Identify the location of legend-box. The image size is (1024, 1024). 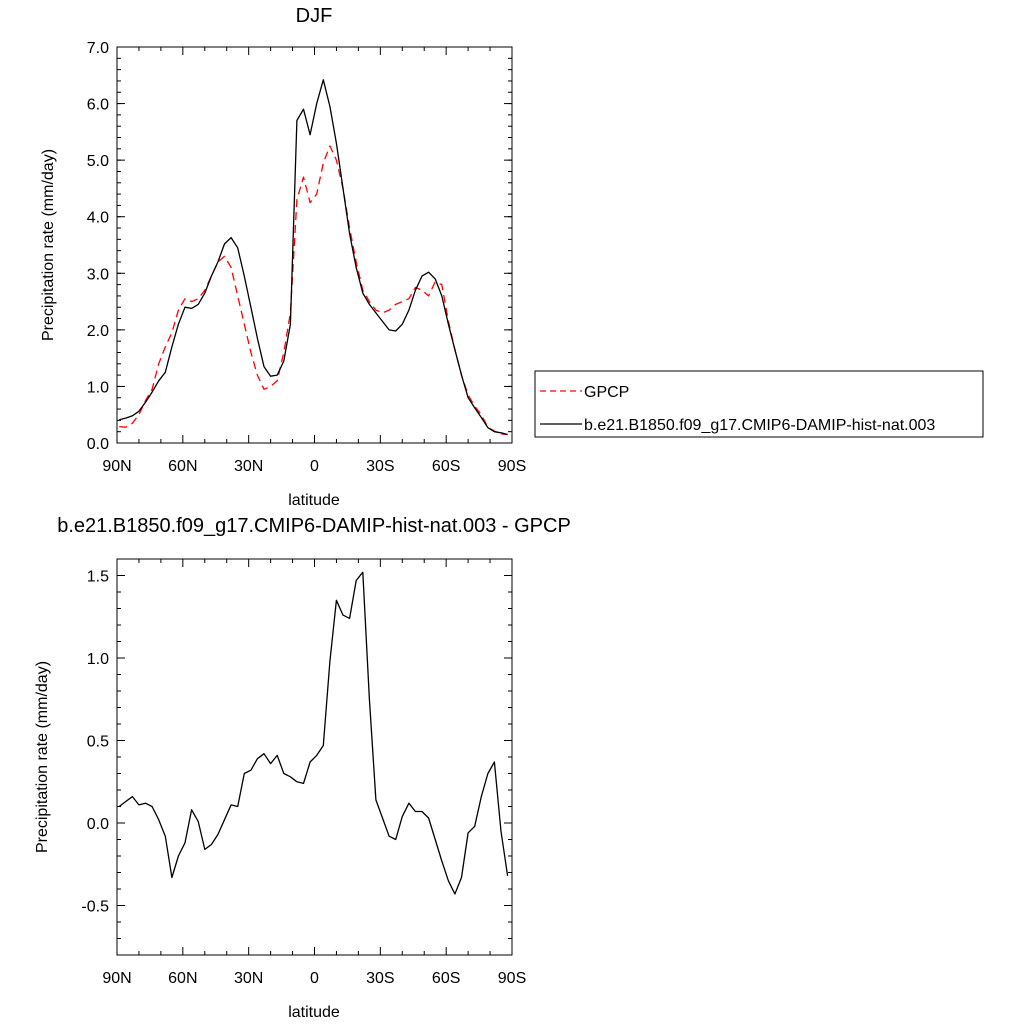
(759, 404).